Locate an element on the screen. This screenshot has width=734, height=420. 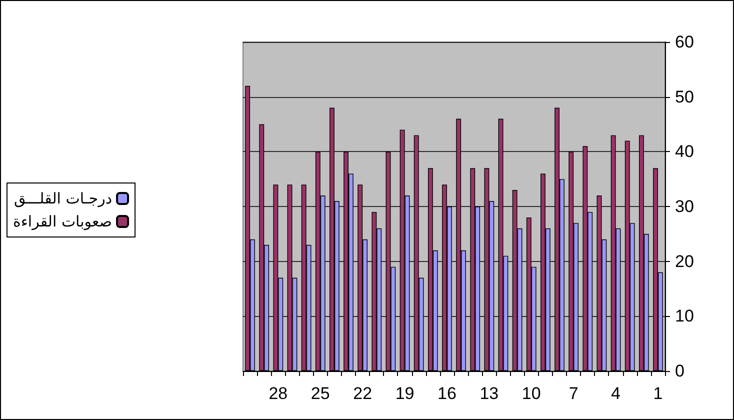
legend-label: صعوبات القراءة is located at coordinates (62, 221).